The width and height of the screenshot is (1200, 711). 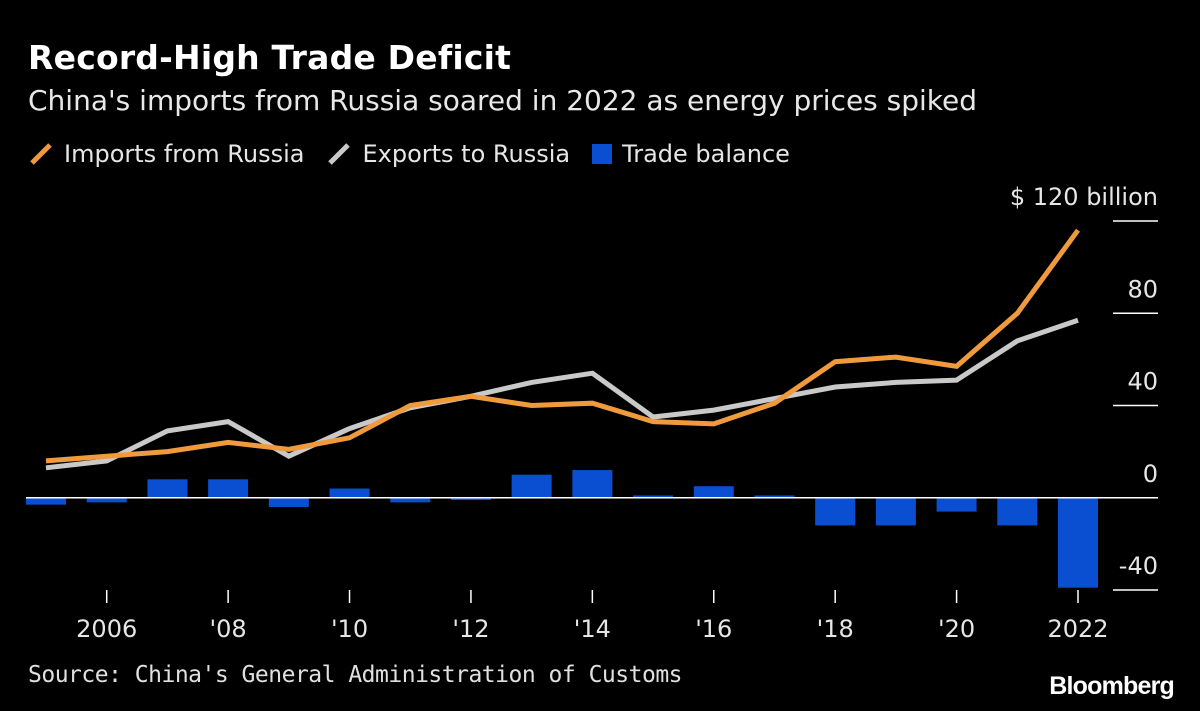 What do you see at coordinates (1142, 382) in the screenshot?
I see `y-tick-label-2: 40` at bounding box center [1142, 382].